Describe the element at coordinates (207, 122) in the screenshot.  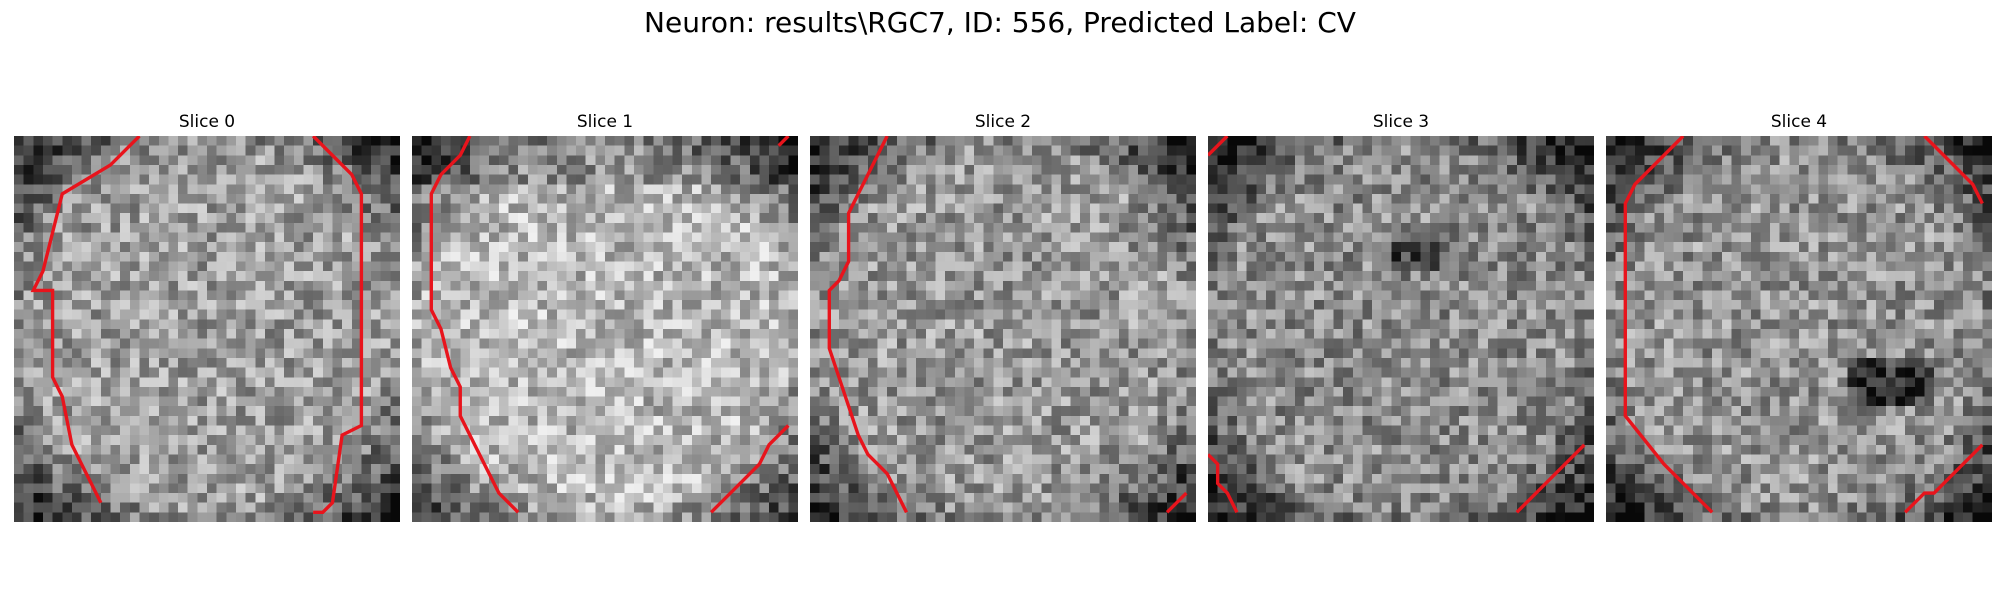
I see `slice-title: Slice 0` at that location.